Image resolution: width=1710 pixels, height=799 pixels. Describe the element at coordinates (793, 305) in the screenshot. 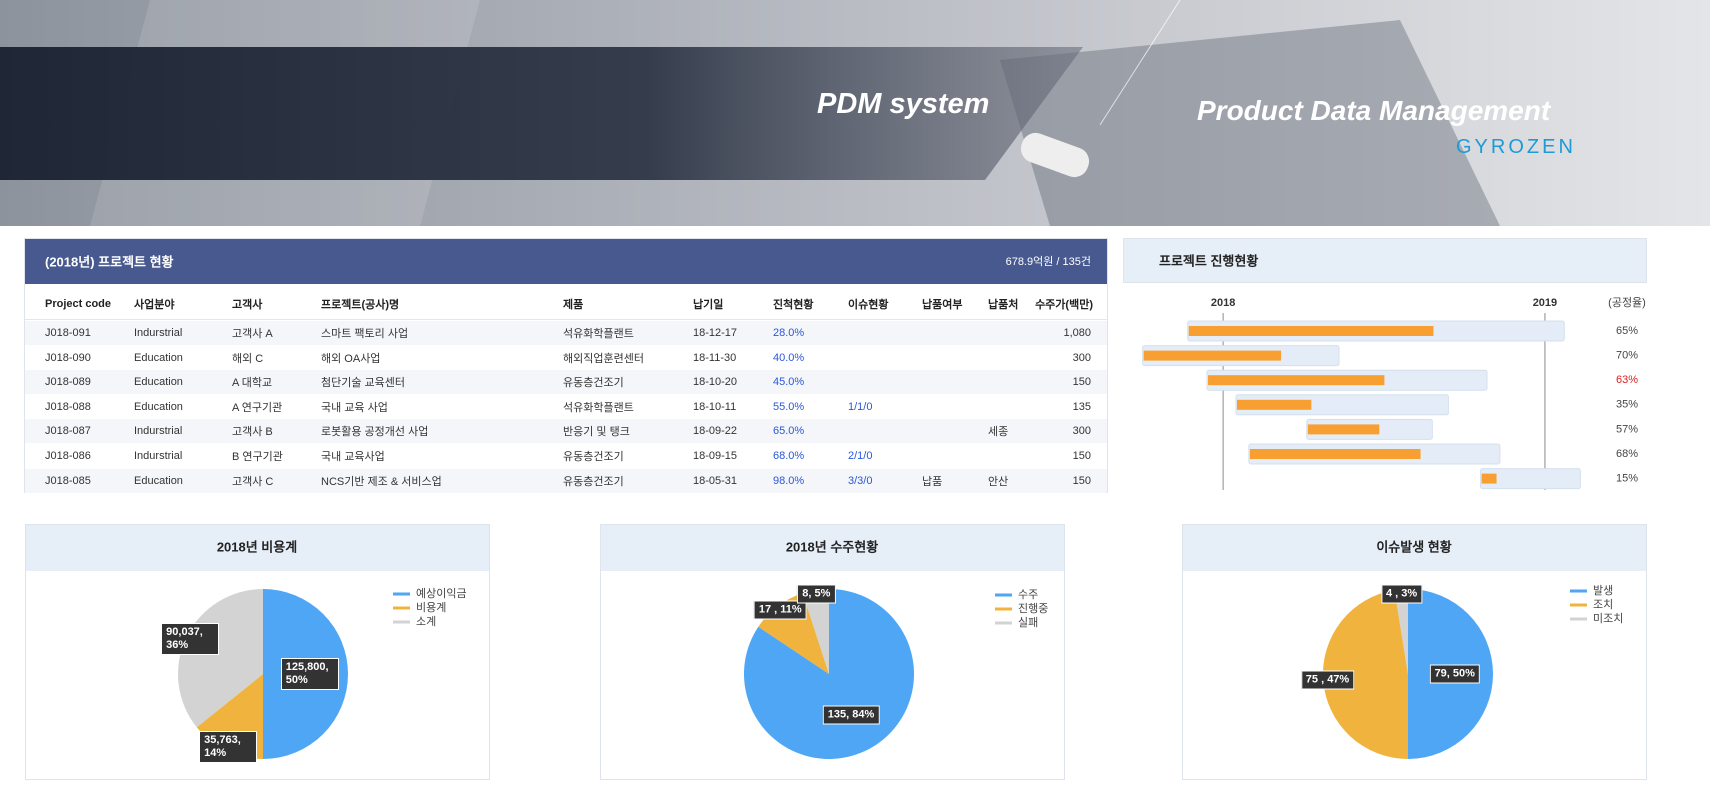

I see `column-header: 진척현황` at that location.